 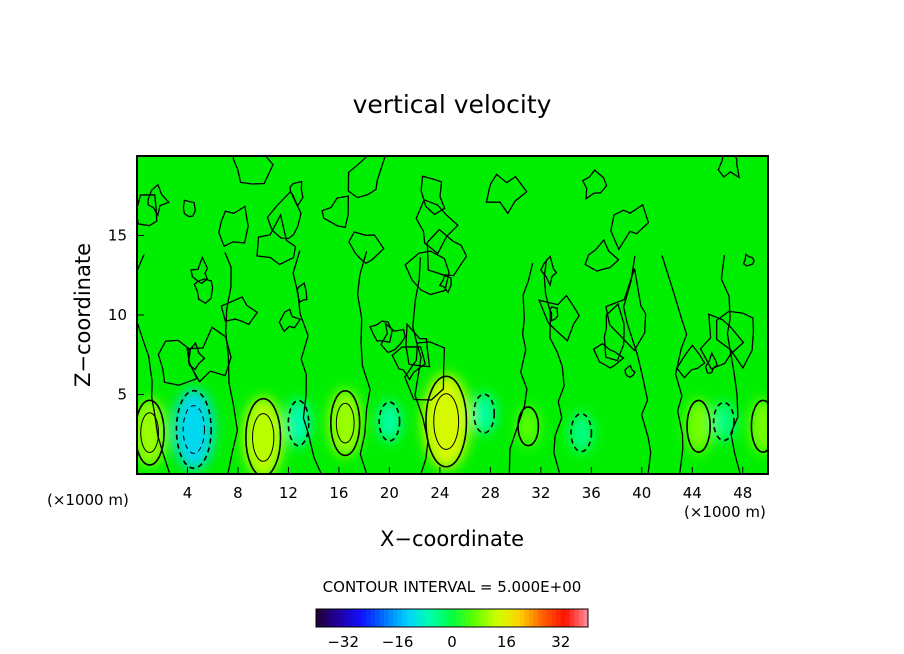 What do you see at coordinates (126, 315) in the screenshot?
I see `y-axis: 5 10 15` at bounding box center [126, 315].